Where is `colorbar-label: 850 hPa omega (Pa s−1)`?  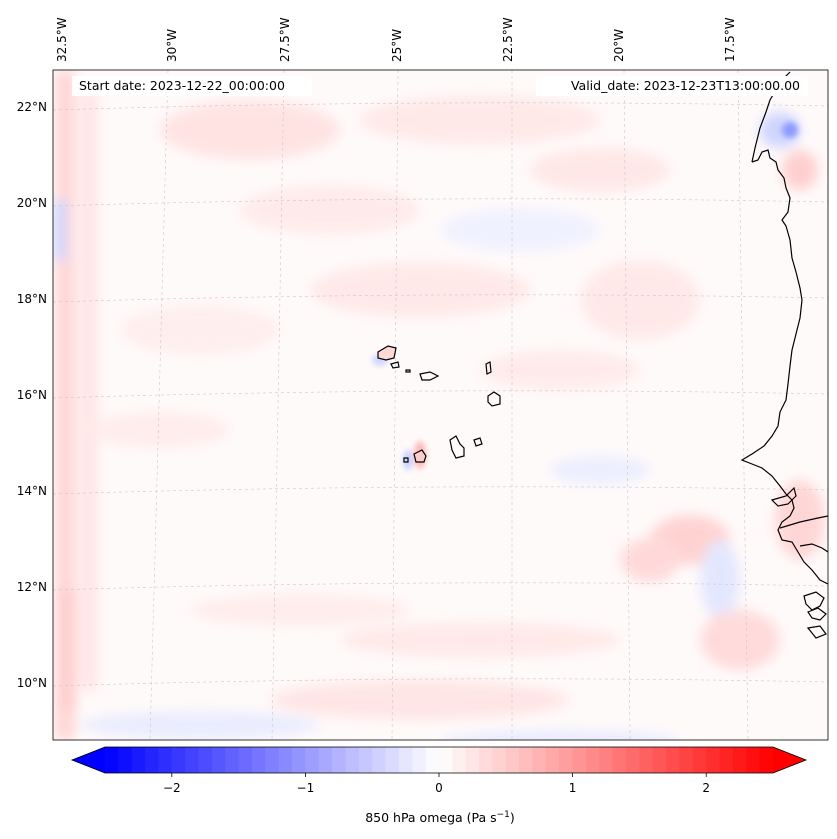 colorbar-label: 850 hPa omega (Pa s−1) is located at coordinates (440, 817).